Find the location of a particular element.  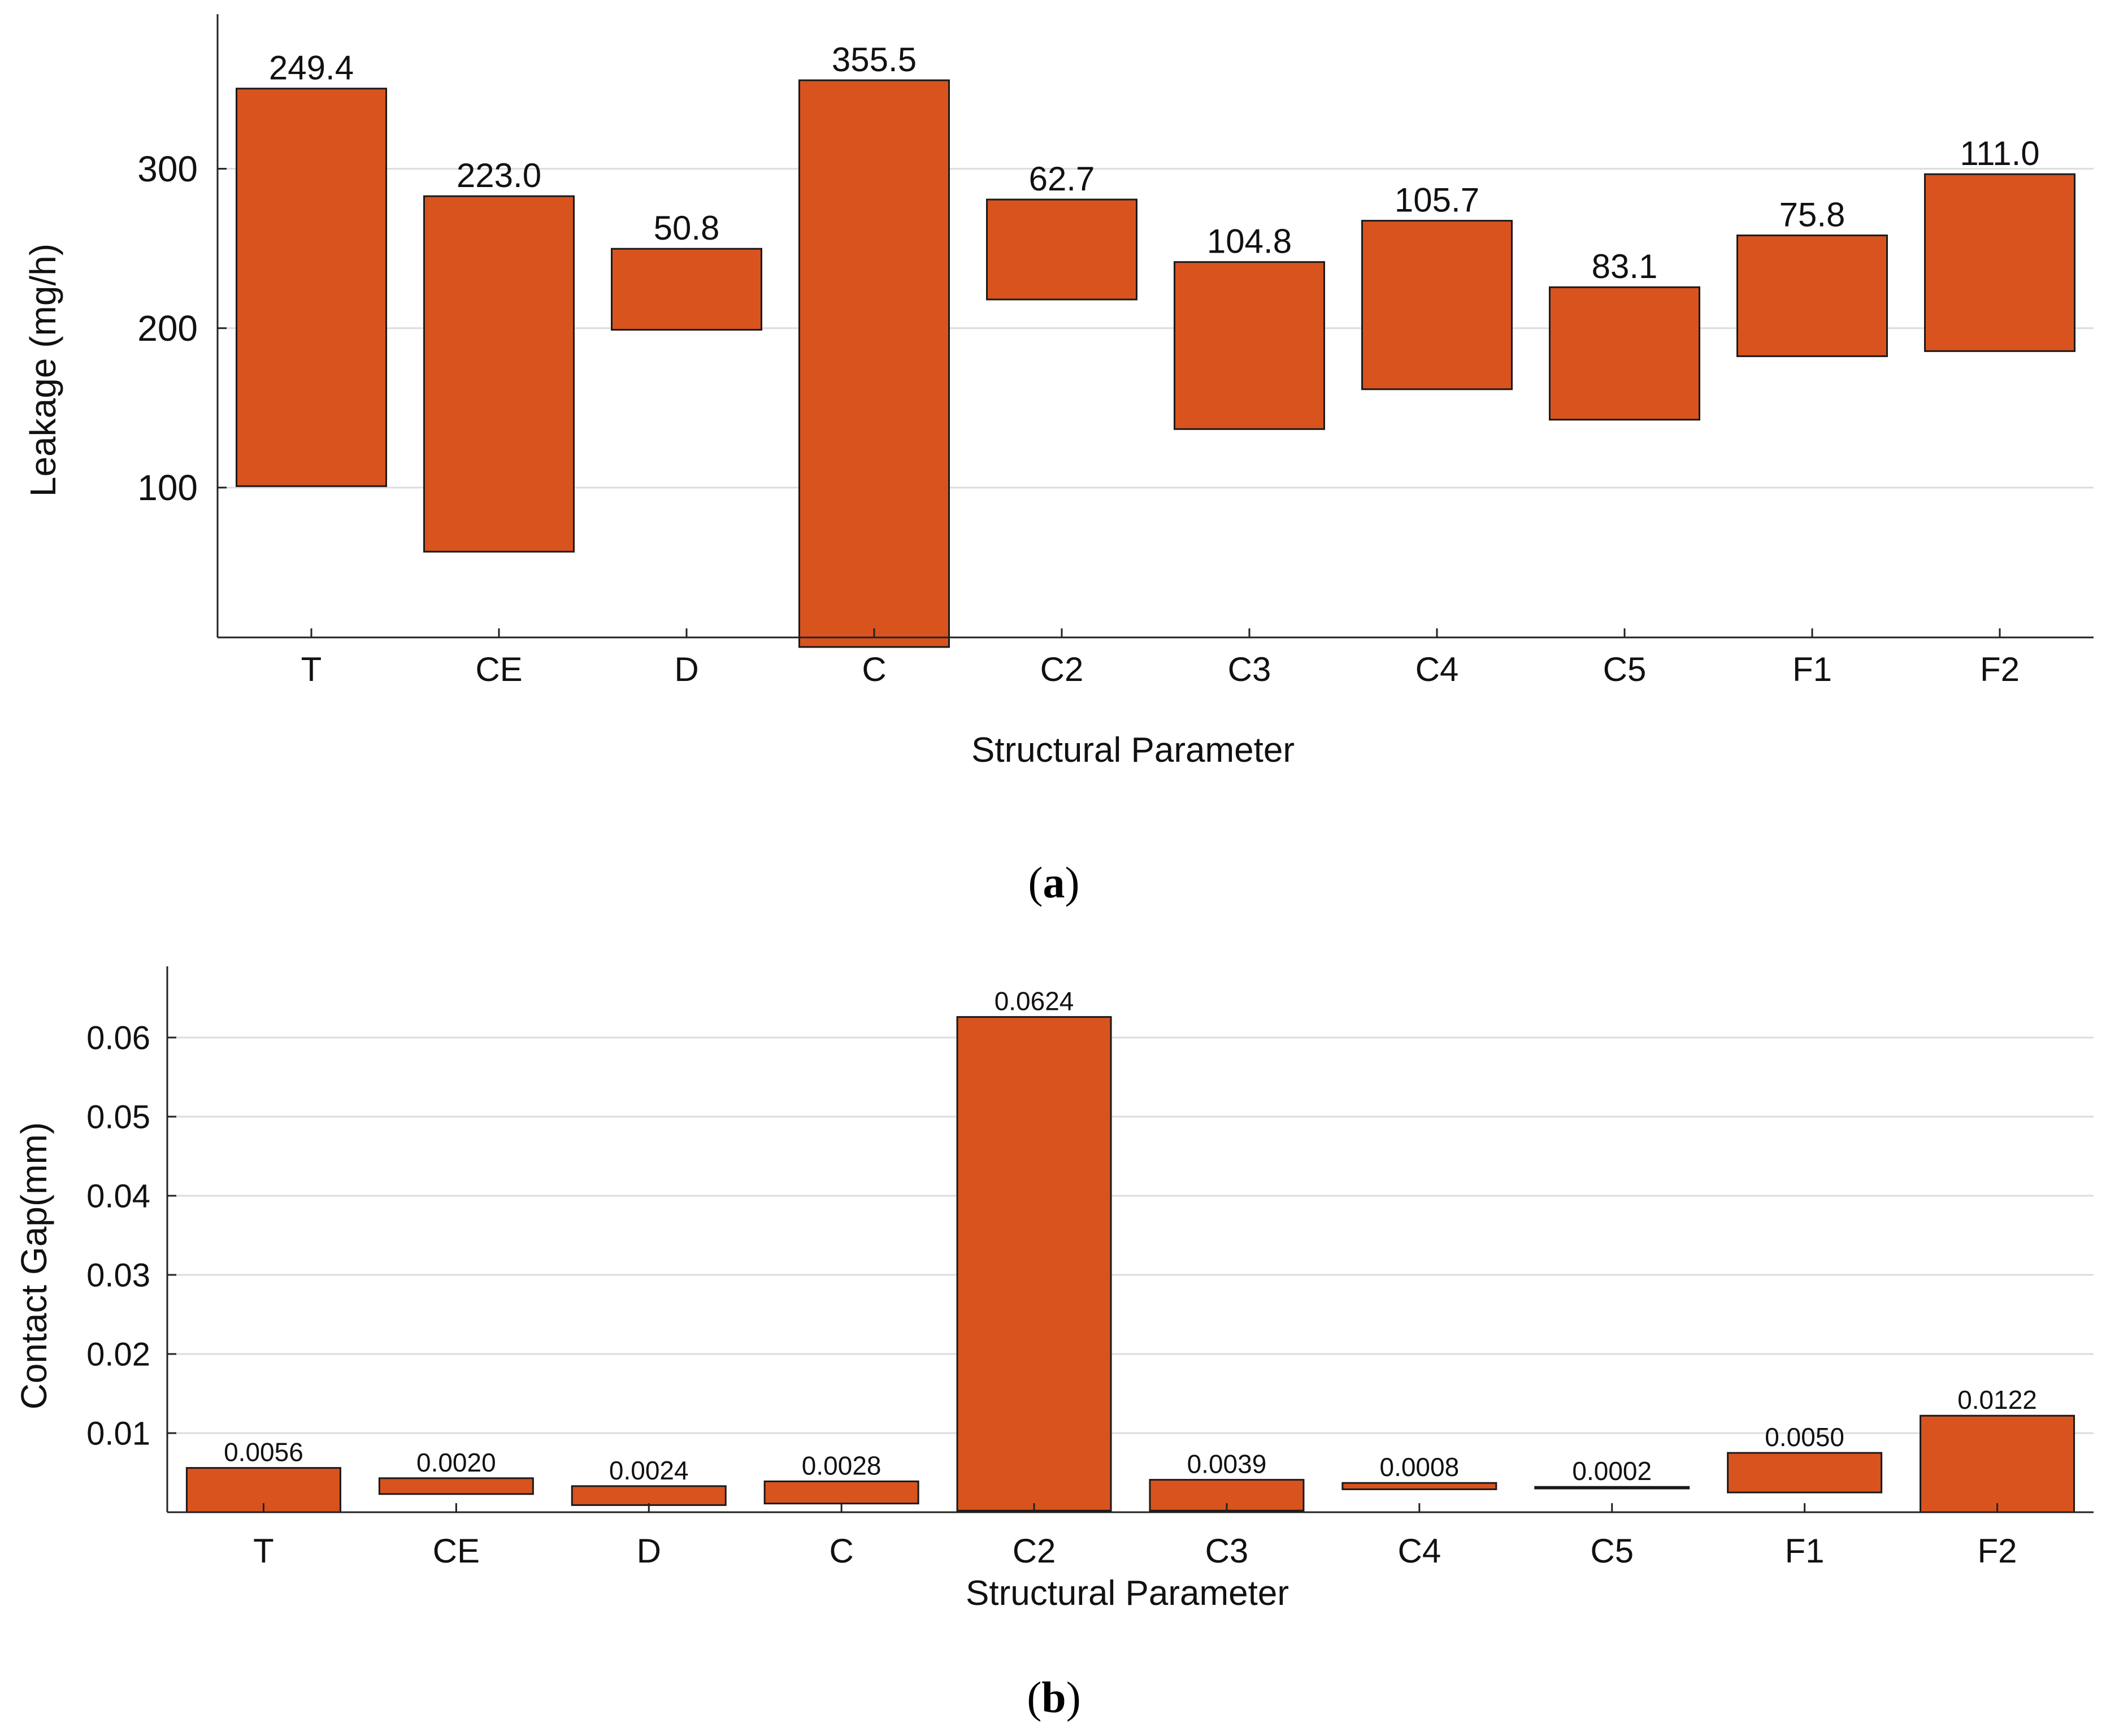

panel-b-caption-letter: b is located at coordinates (1054, 1697).